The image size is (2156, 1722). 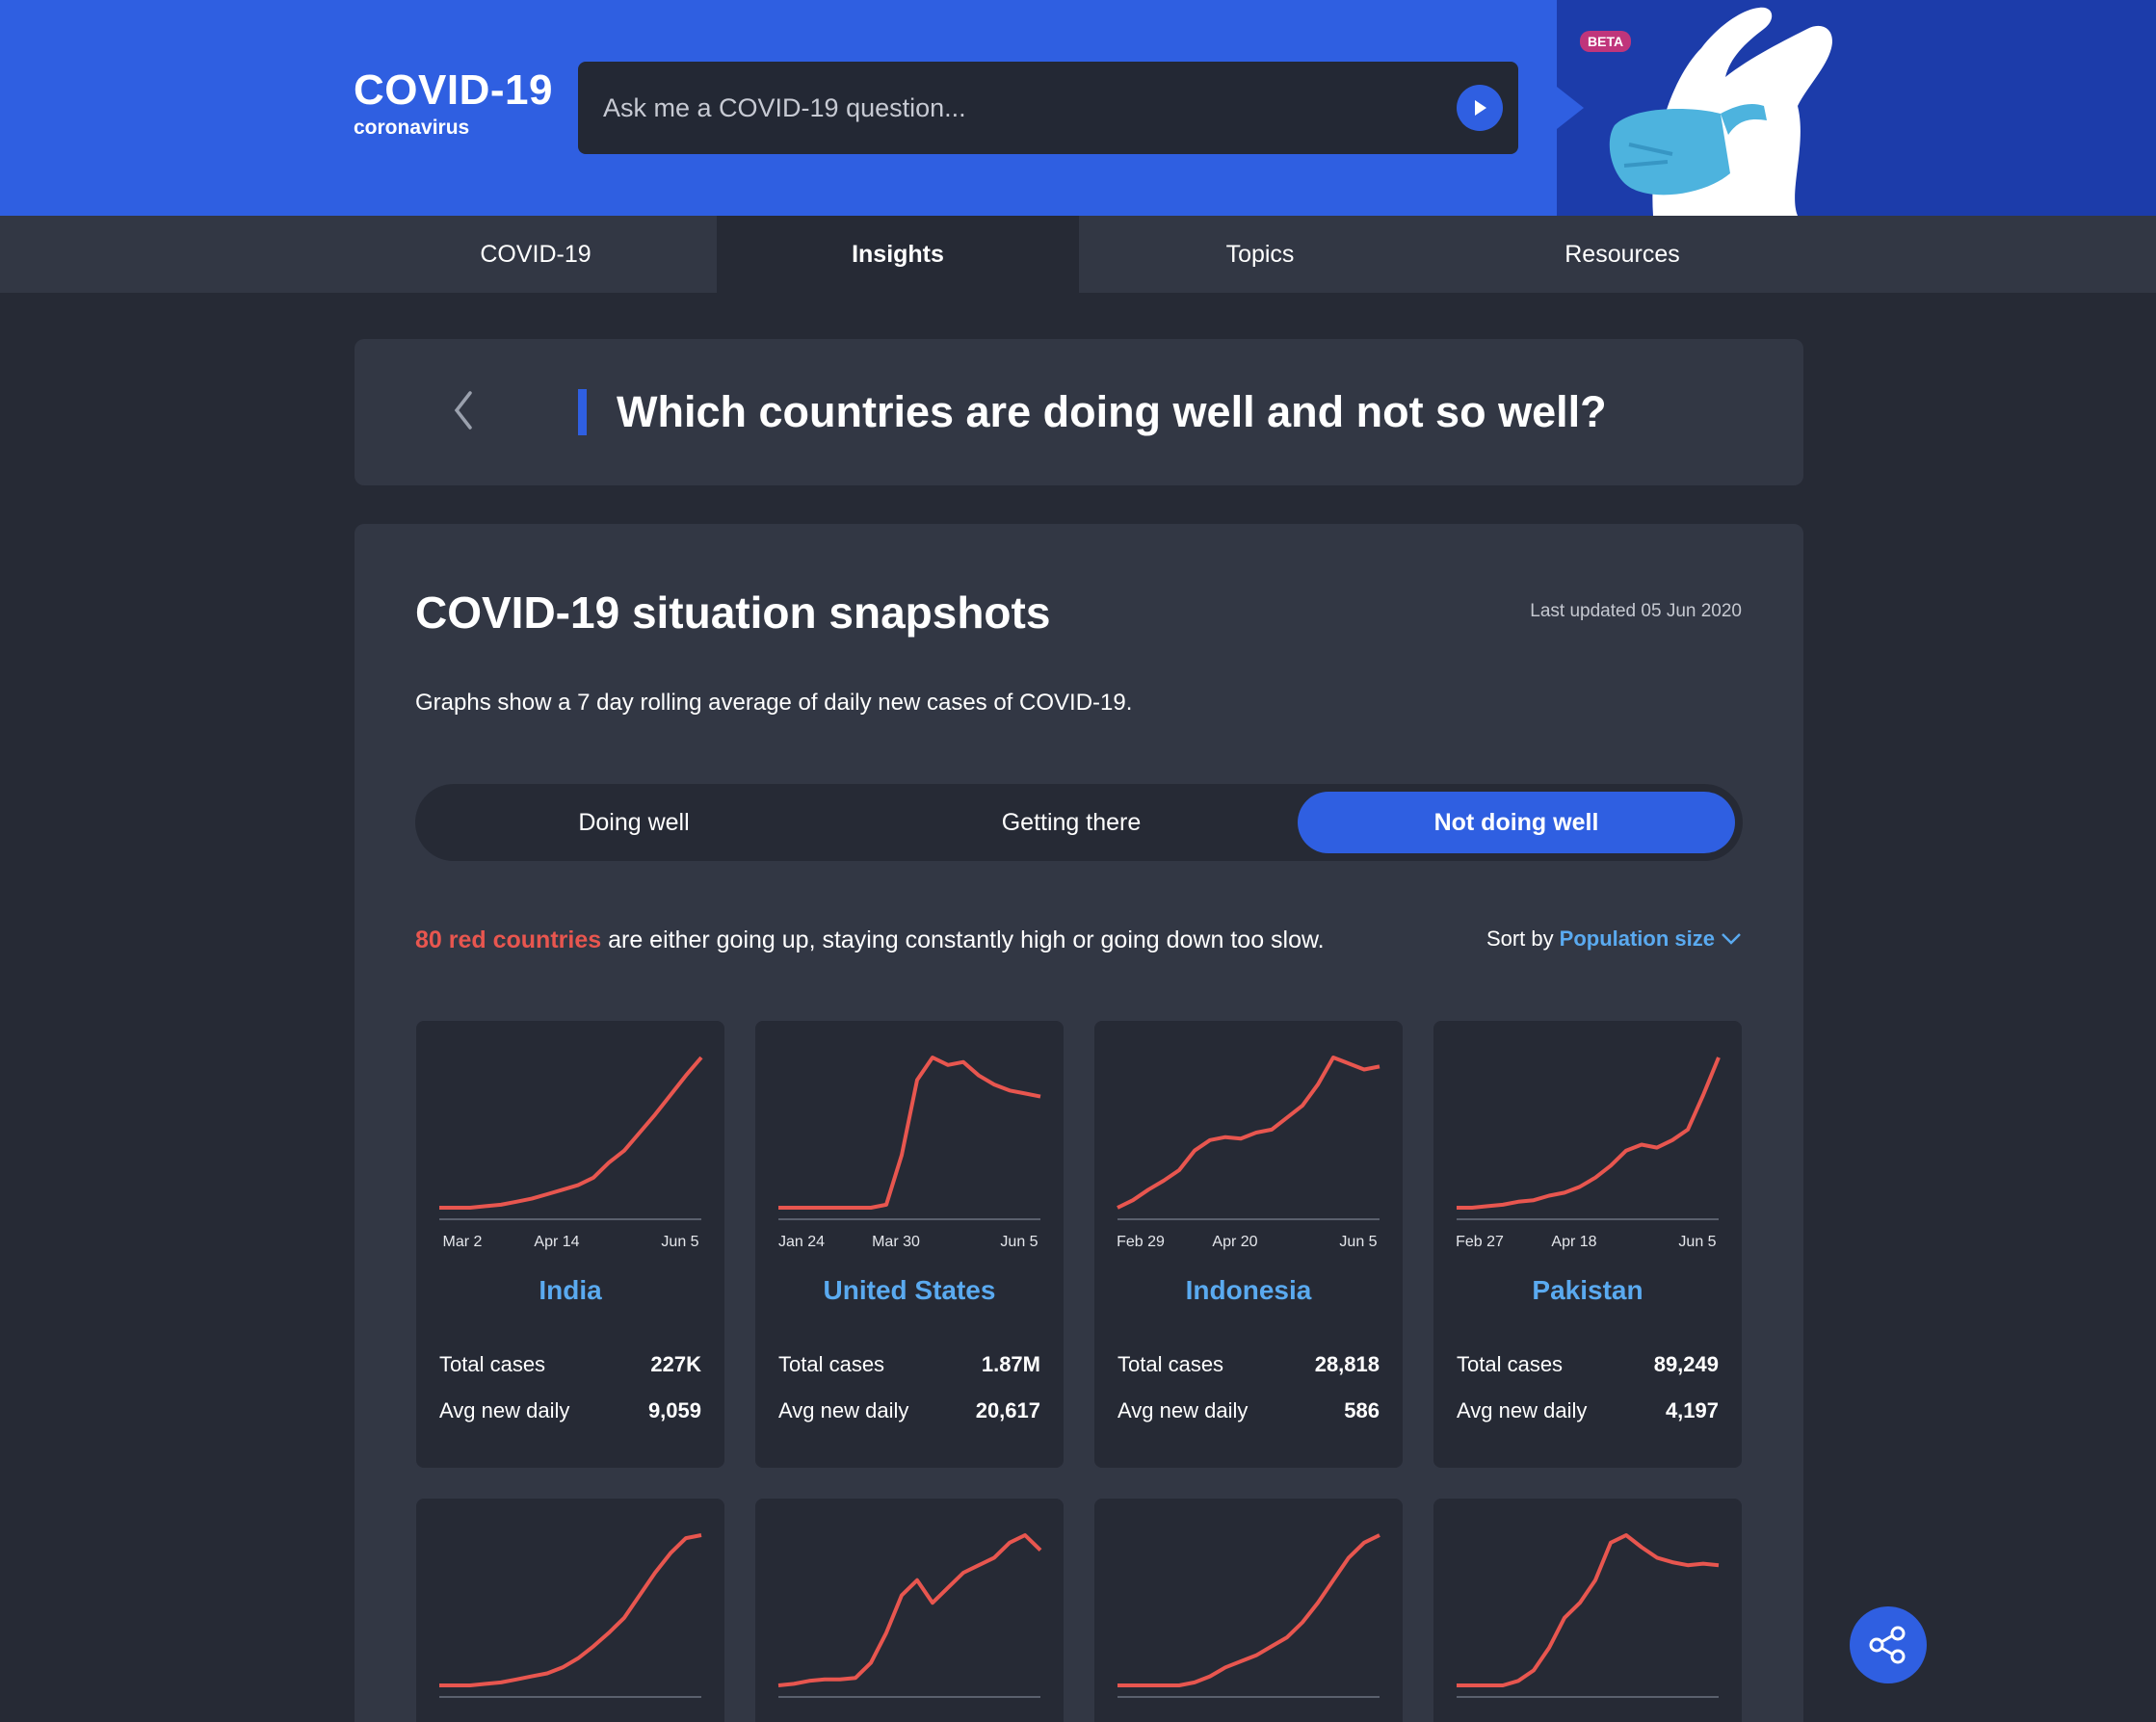 What do you see at coordinates (1007, 1410) in the screenshot?
I see `stat-value: 20,617` at bounding box center [1007, 1410].